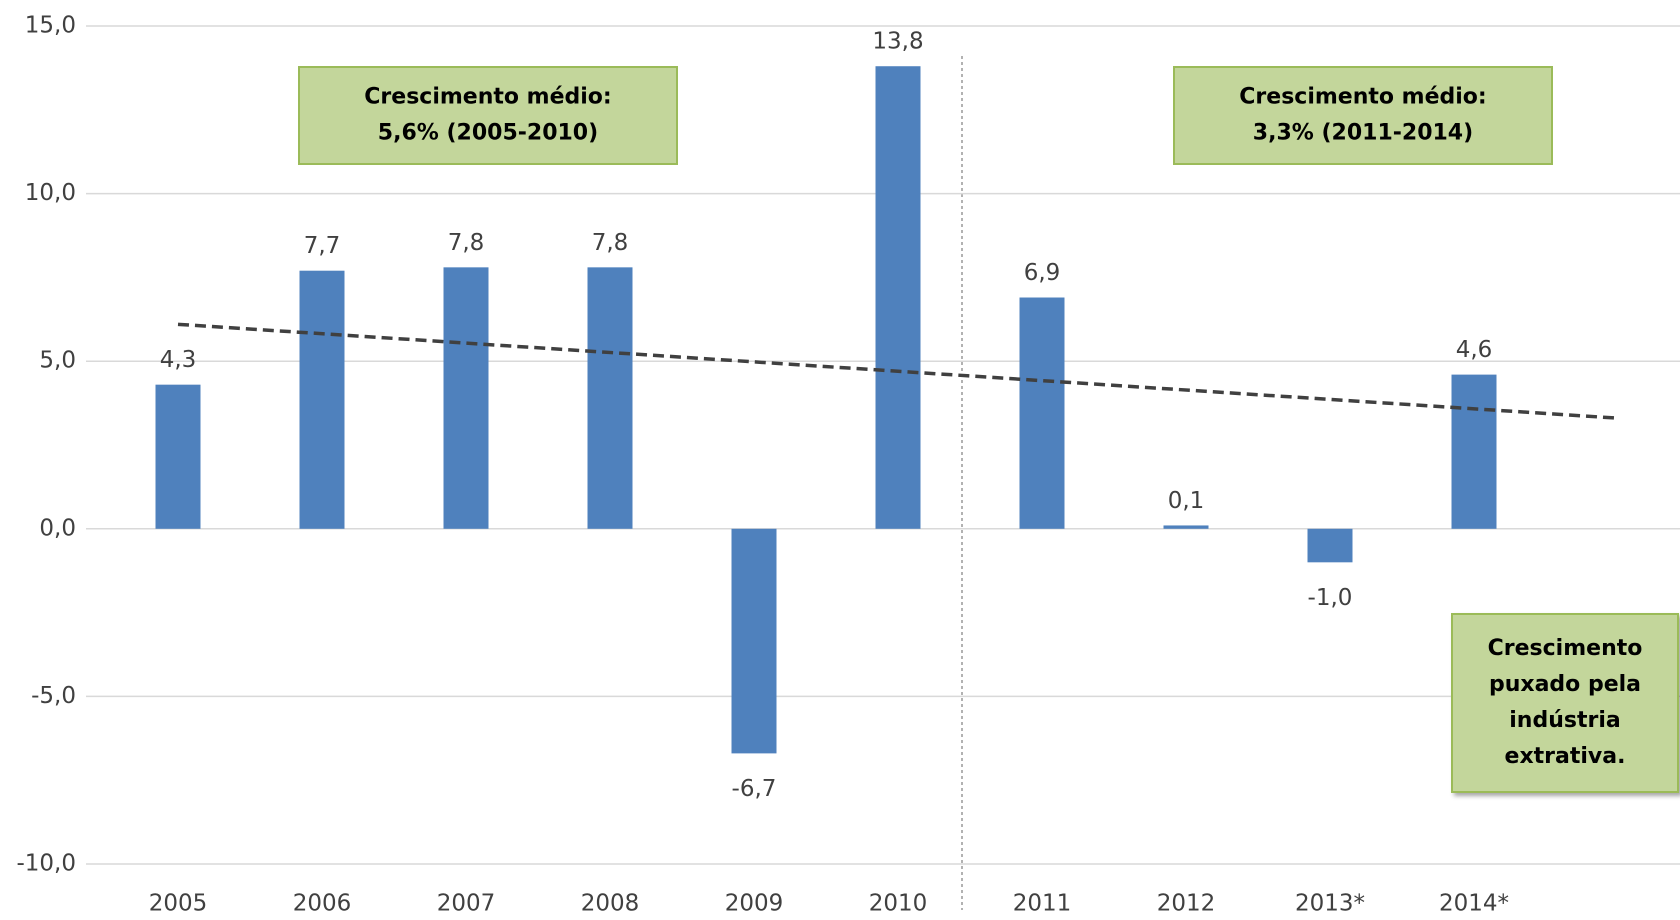 The width and height of the screenshot is (1680, 920). Describe the element at coordinates (898, 904) in the screenshot. I see `x-tick-label: 2010` at that location.